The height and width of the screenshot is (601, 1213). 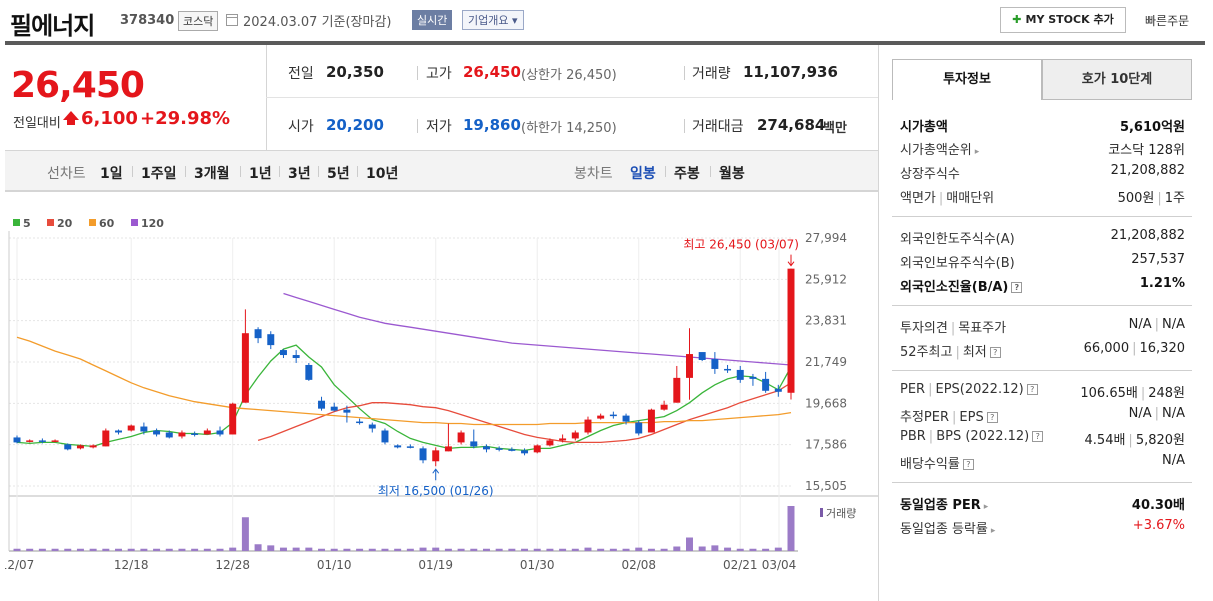 What do you see at coordinates (826, 321) in the screenshot?
I see `y-tick-label: 23,831` at bounding box center [826, 321].